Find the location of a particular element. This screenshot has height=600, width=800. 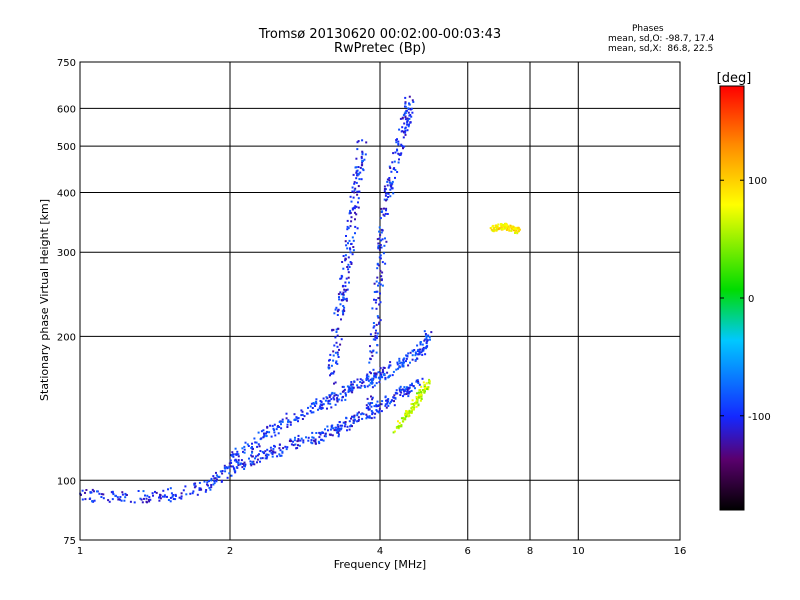

y-tick-labels: 75 100 200 300 400 500 600 750 is located at coordinates (66, 302).